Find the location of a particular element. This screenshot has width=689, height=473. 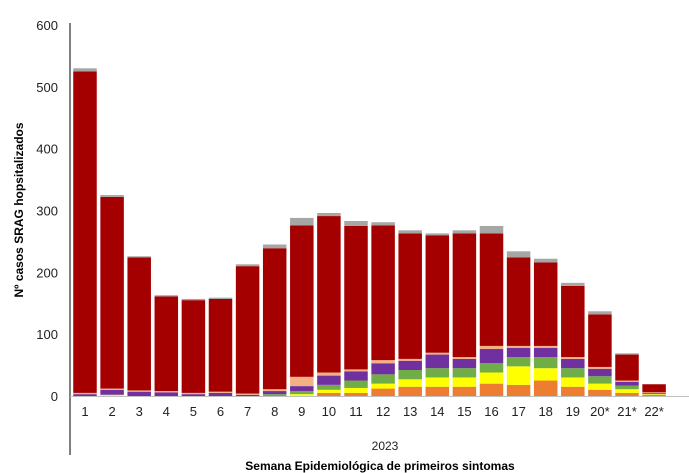

x-tick-label: 14 is located at coordinates (437, 411).